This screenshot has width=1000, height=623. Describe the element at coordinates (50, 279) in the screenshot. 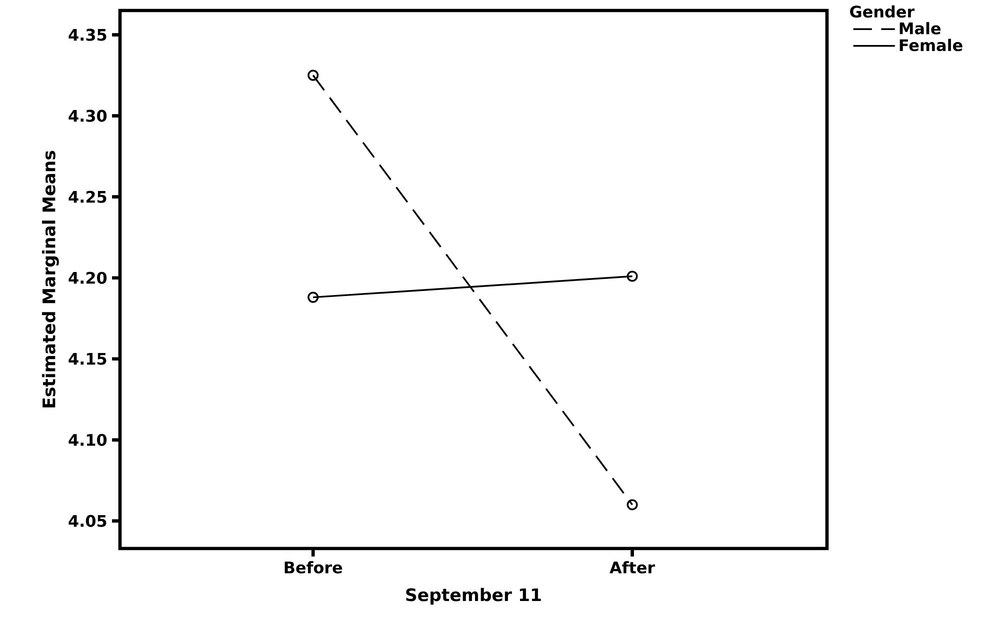

I see `y-axis-title: Estimated Marginal Means` at that location.